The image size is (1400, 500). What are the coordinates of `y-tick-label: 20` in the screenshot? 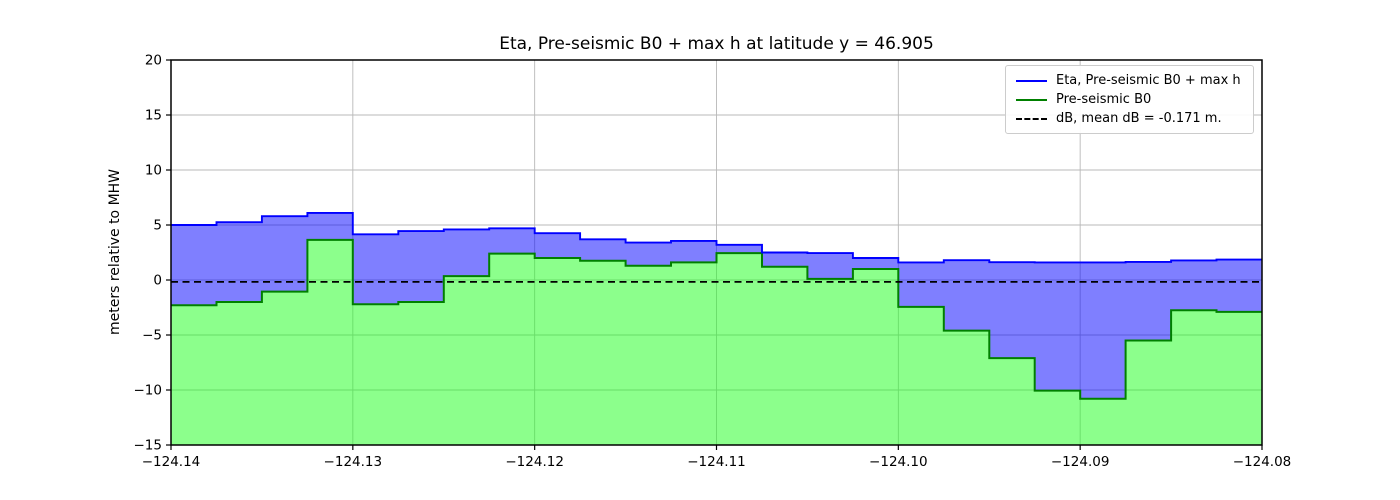 It's located at (153, 61).